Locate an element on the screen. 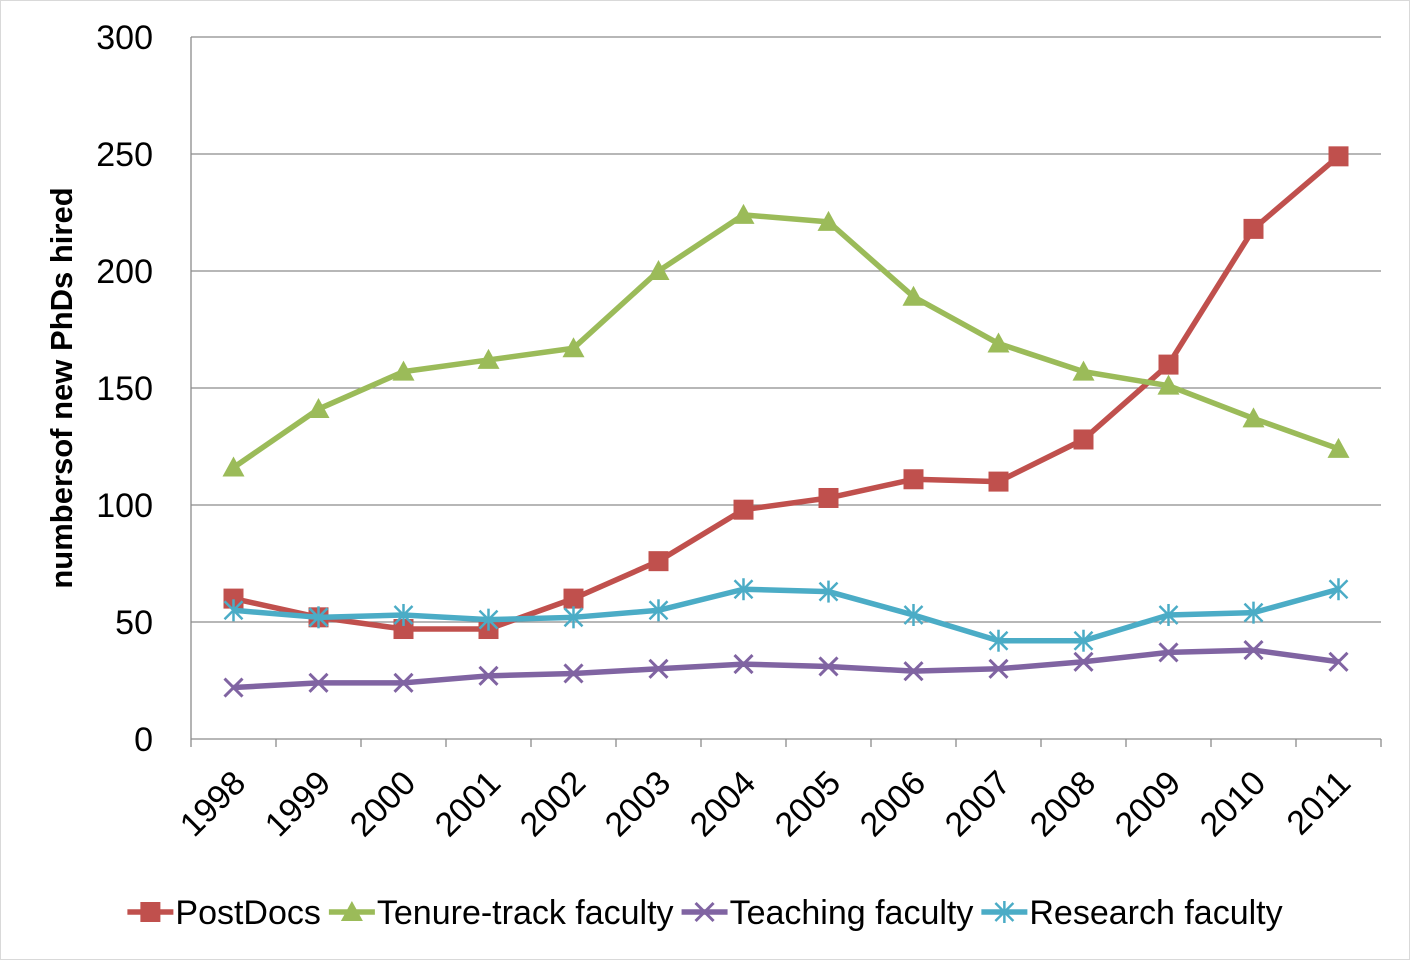  y-axis-label: numbersof new PhDs hired is located at coordinates (61, 387).